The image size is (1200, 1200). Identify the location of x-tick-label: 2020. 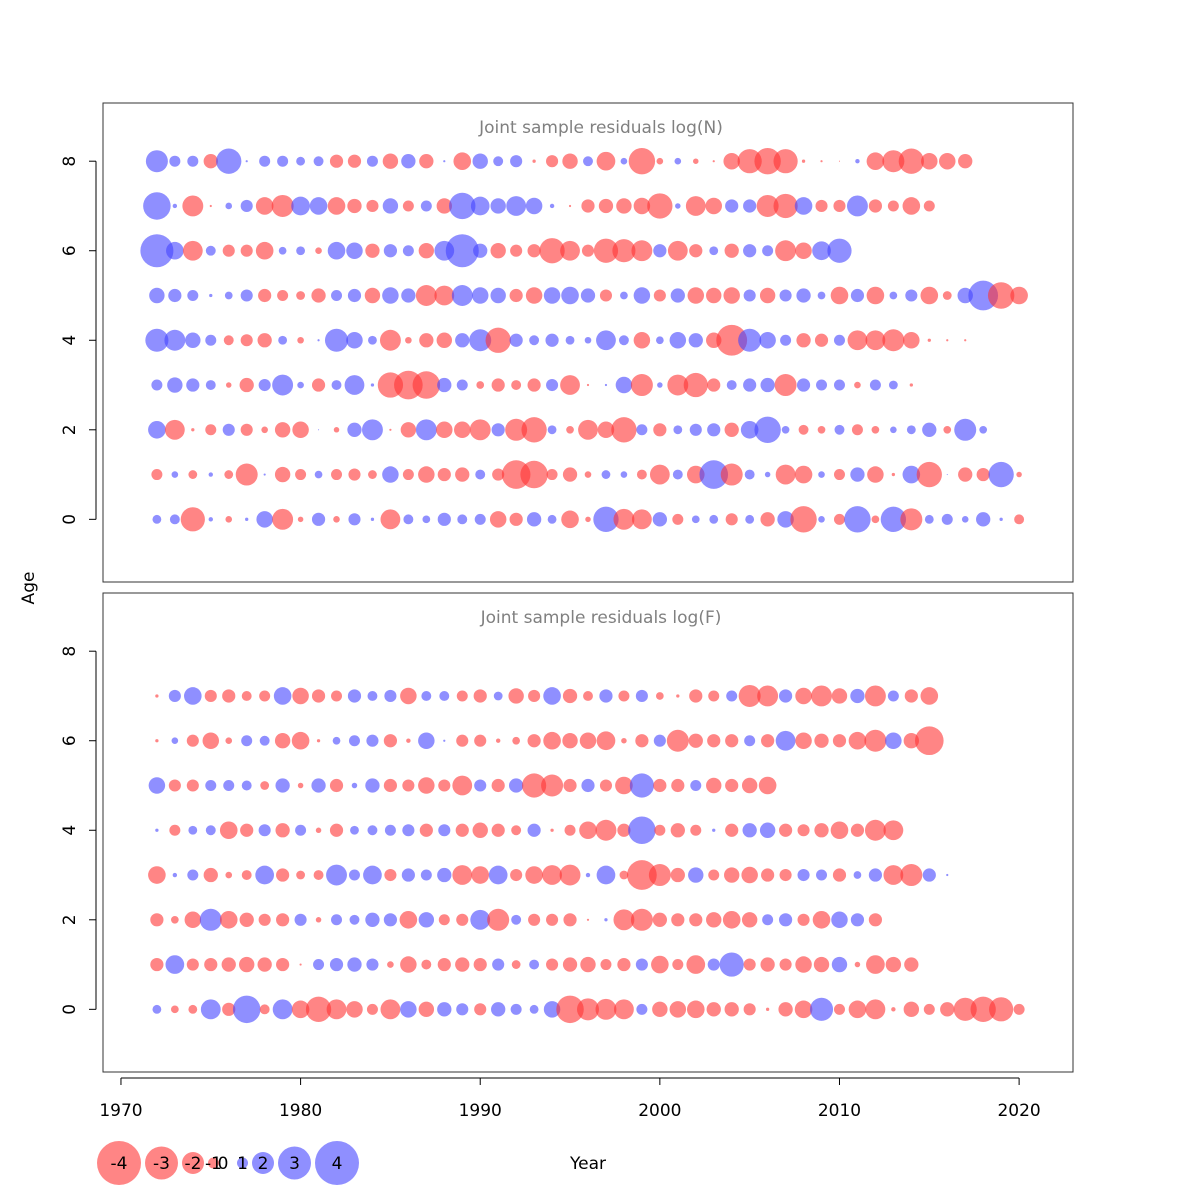
(1018, 1111).